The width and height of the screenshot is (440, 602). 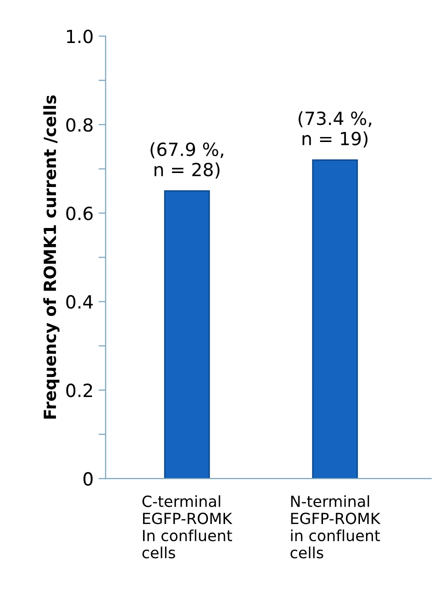 I want to click on x-tick-label: C-terminal EGFP-ROMK In confluent cells, so click(x=187, y=526).